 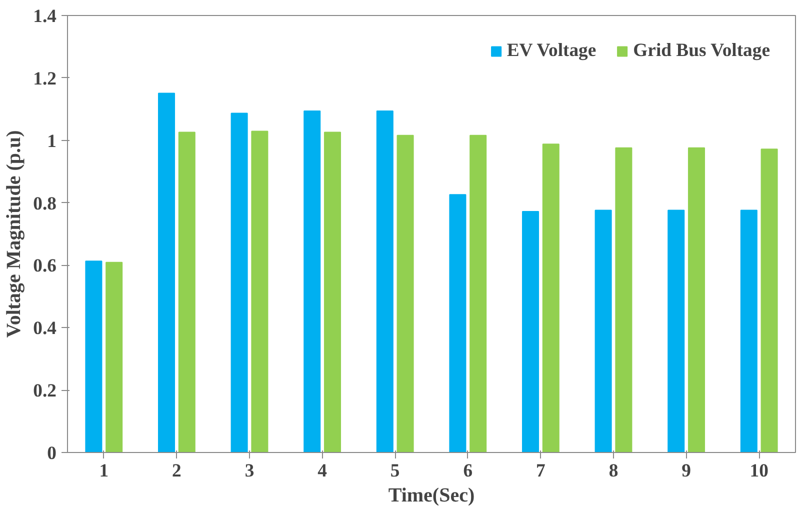 I want to click on x-tick-label: 1, so click(x=104, y=471).